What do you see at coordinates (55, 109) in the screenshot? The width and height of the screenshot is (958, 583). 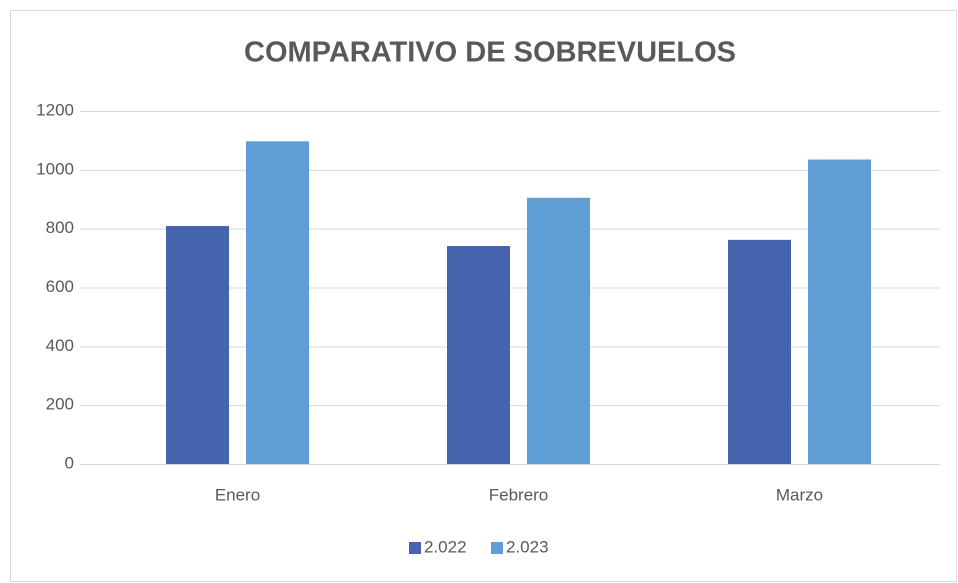 I see `y-tick-label: 1200` at bounding box center [55, 109].